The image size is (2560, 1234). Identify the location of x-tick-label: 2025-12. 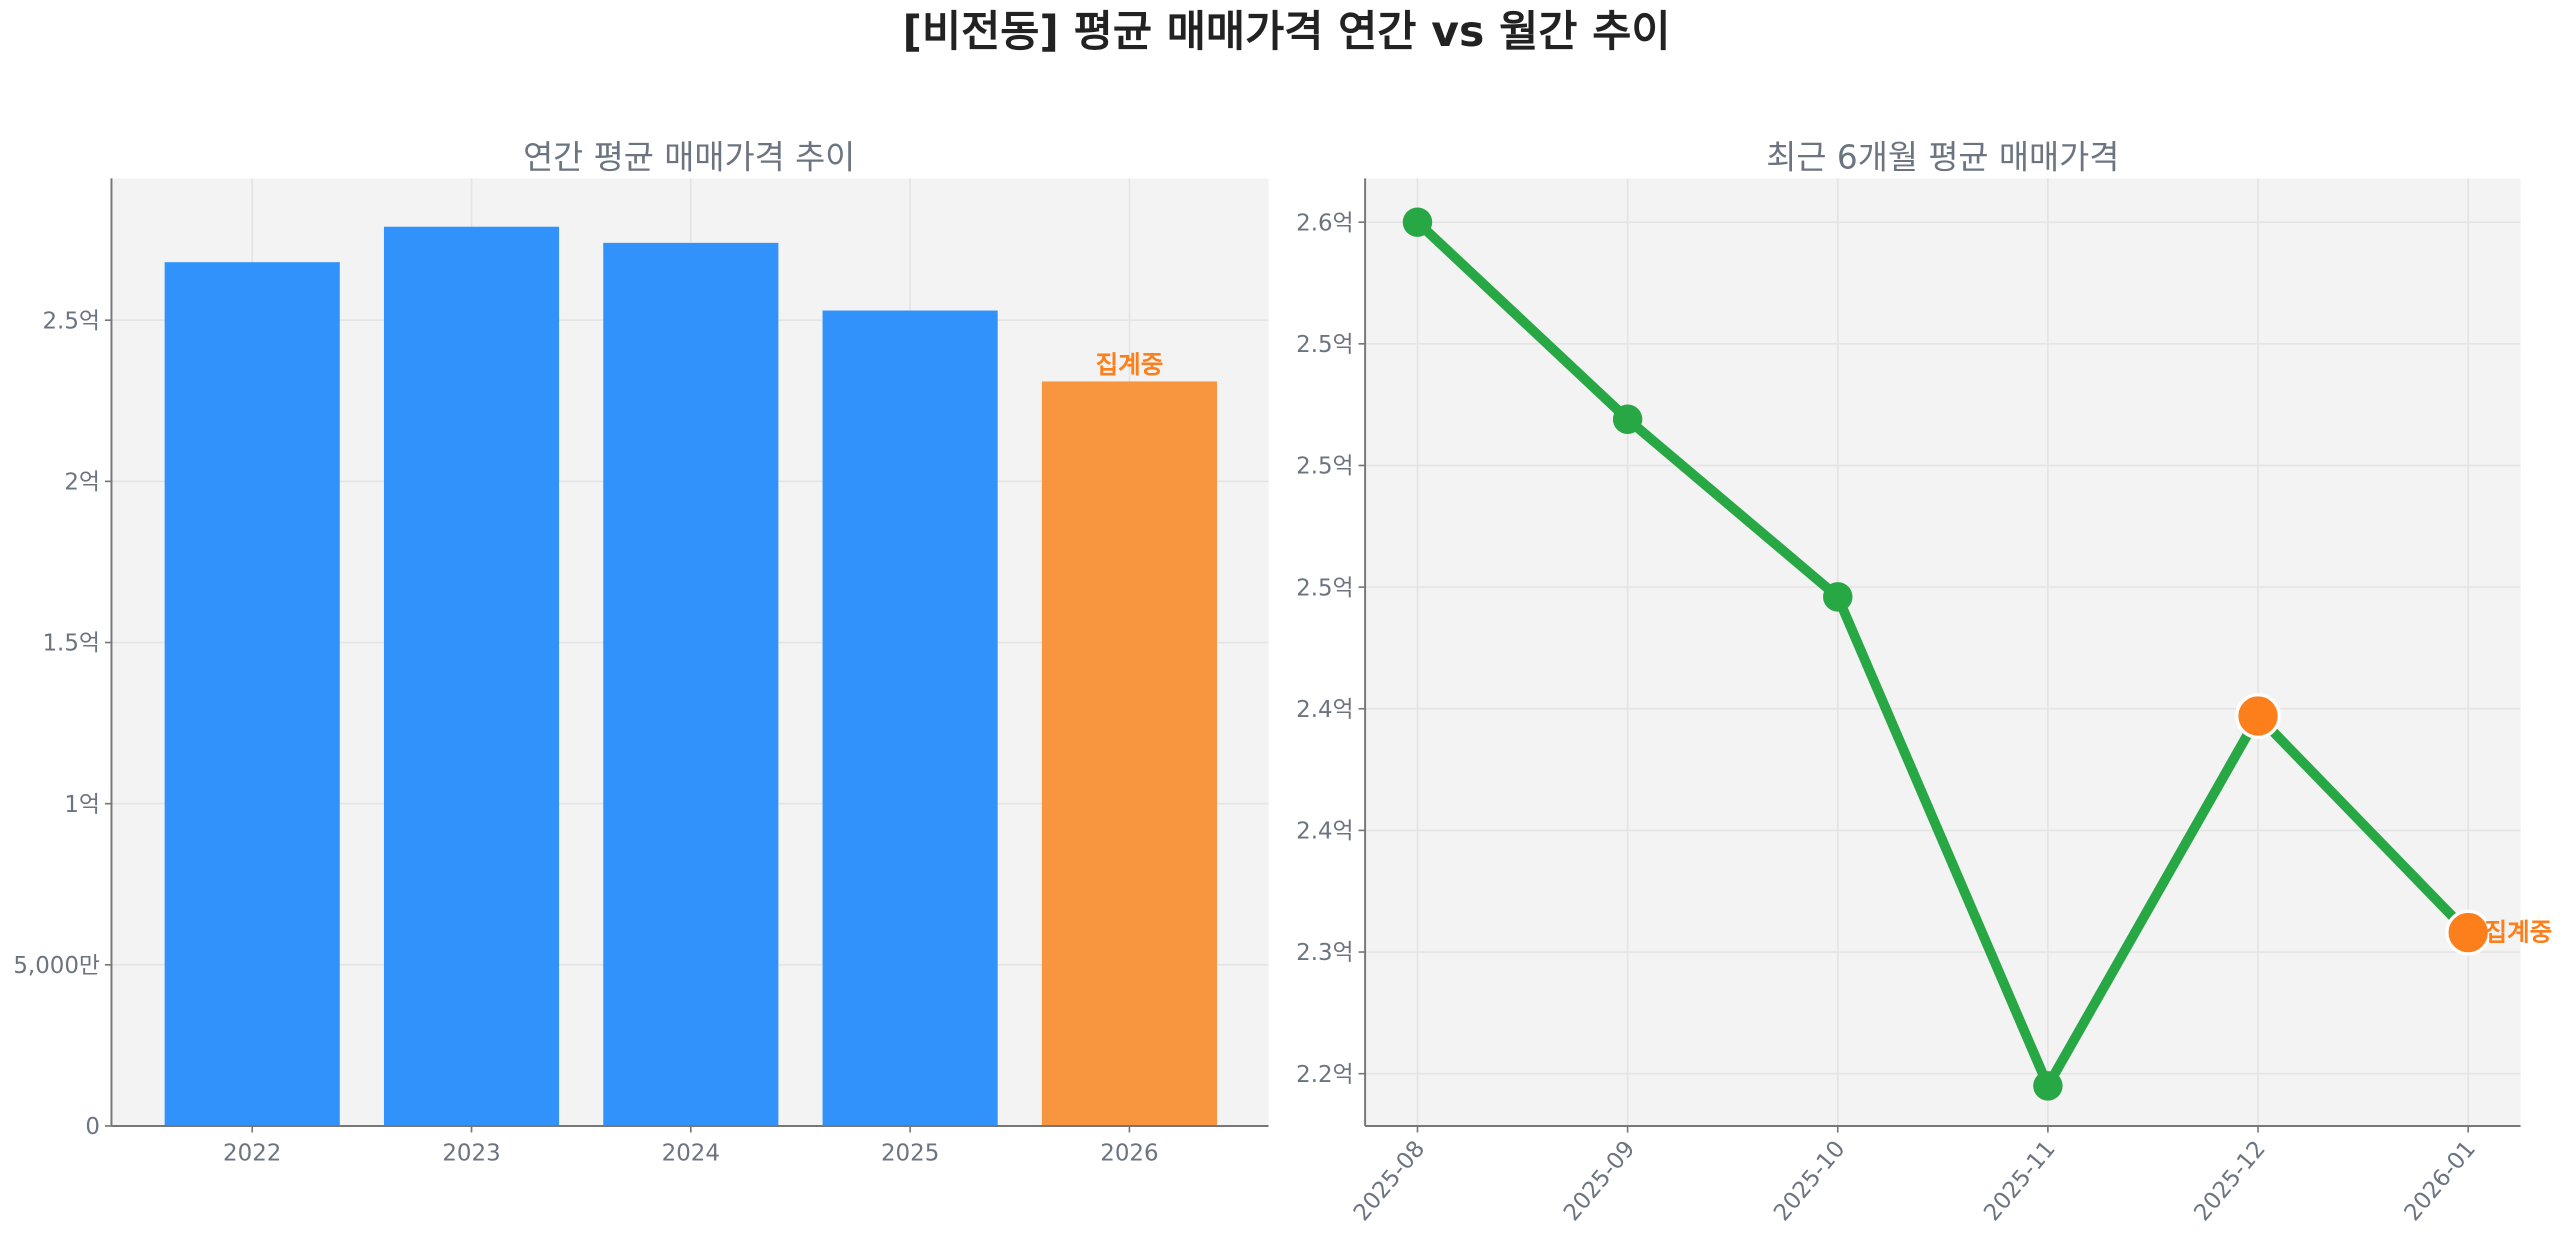
(2229, 1181).